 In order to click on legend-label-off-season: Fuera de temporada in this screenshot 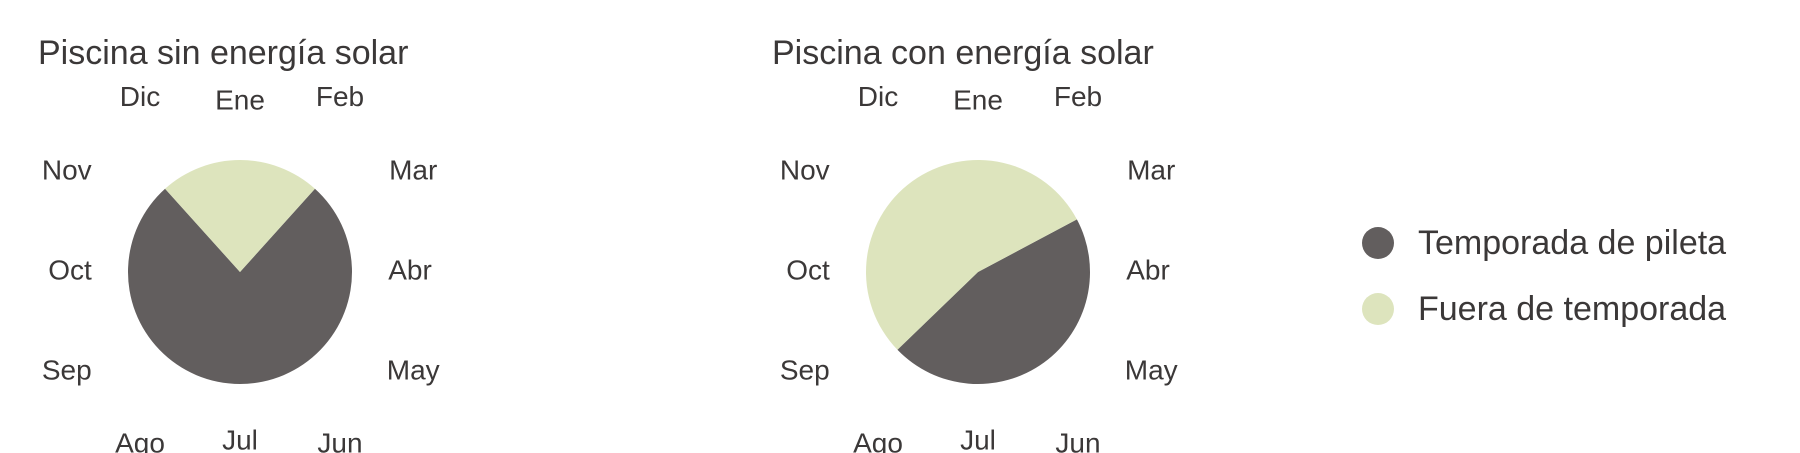, I will do `click(1572, 309)`.